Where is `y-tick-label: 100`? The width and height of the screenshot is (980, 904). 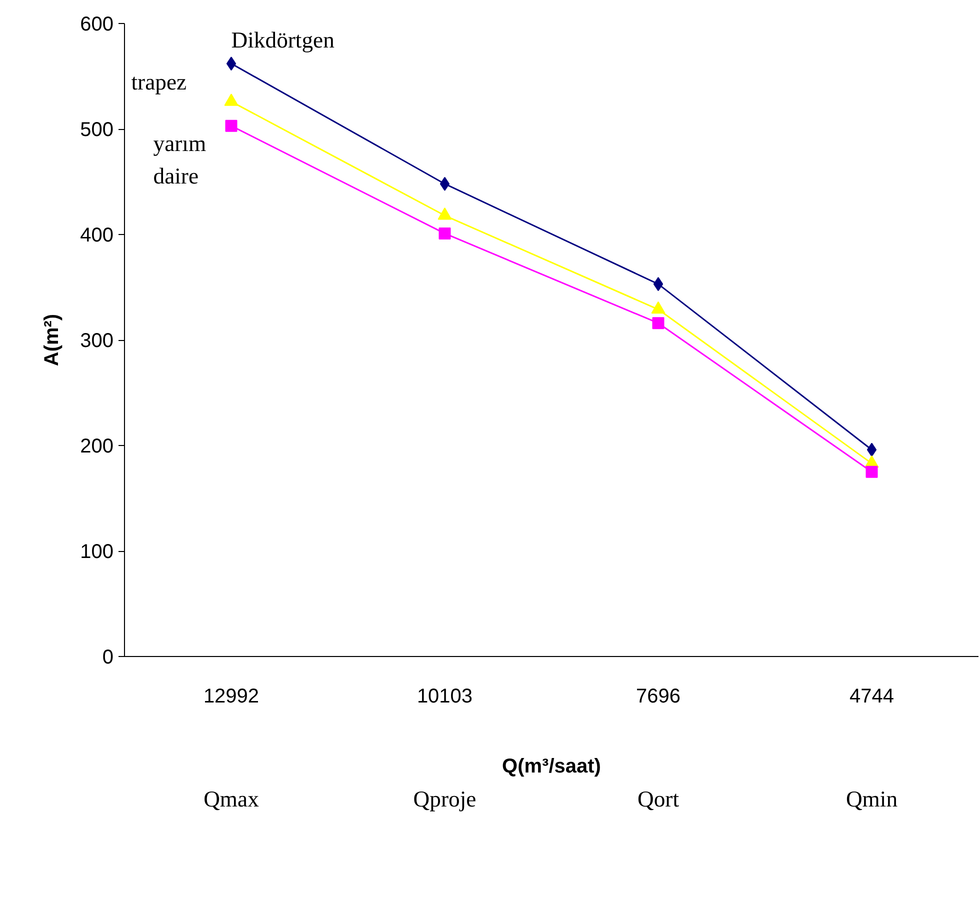
y-tick-label: 100 is located at coordinates (97, 552).